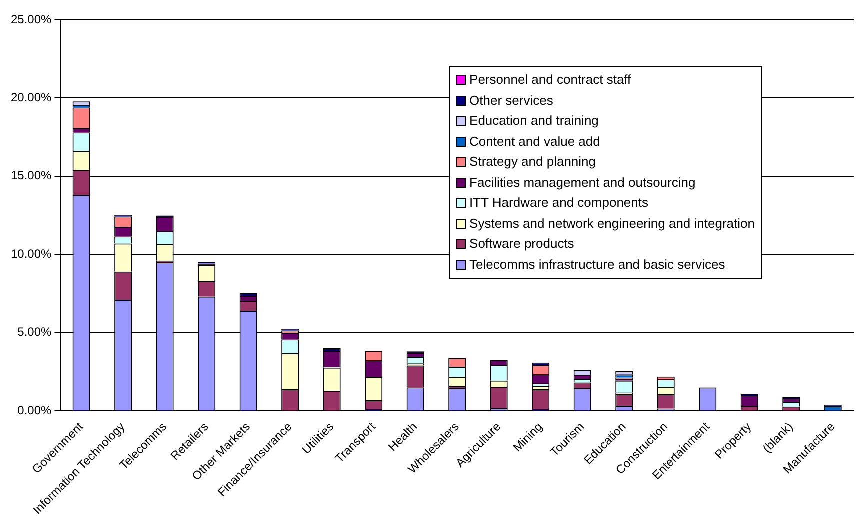  Describe the element at coordinates (512, 101) in the screenshot. I see `legend-label: Other services` at that location.